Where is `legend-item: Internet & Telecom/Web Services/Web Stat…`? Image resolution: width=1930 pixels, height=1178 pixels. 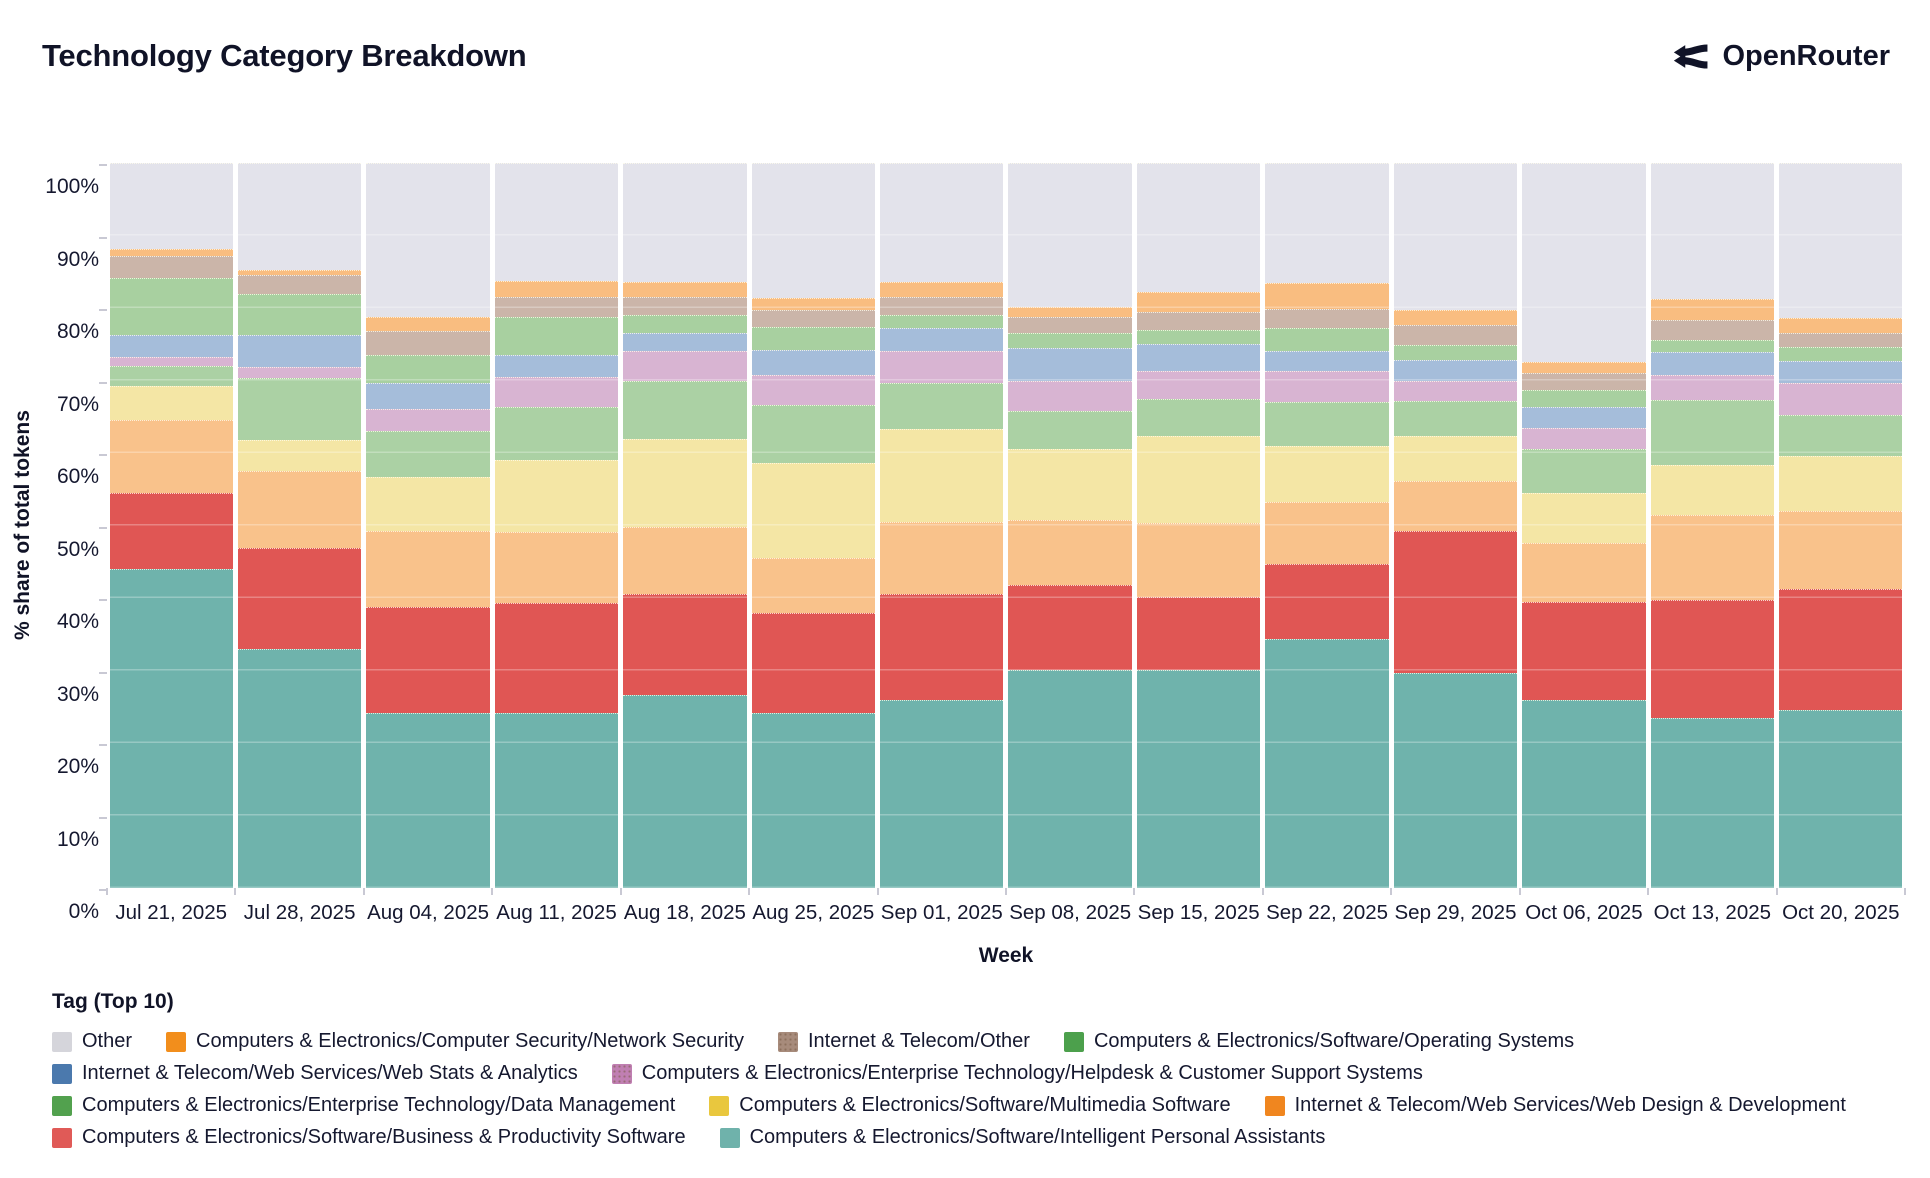 legend-item: Internet & Telecom/Web Services/Web Stat… is located at coordinates (315, 1073).